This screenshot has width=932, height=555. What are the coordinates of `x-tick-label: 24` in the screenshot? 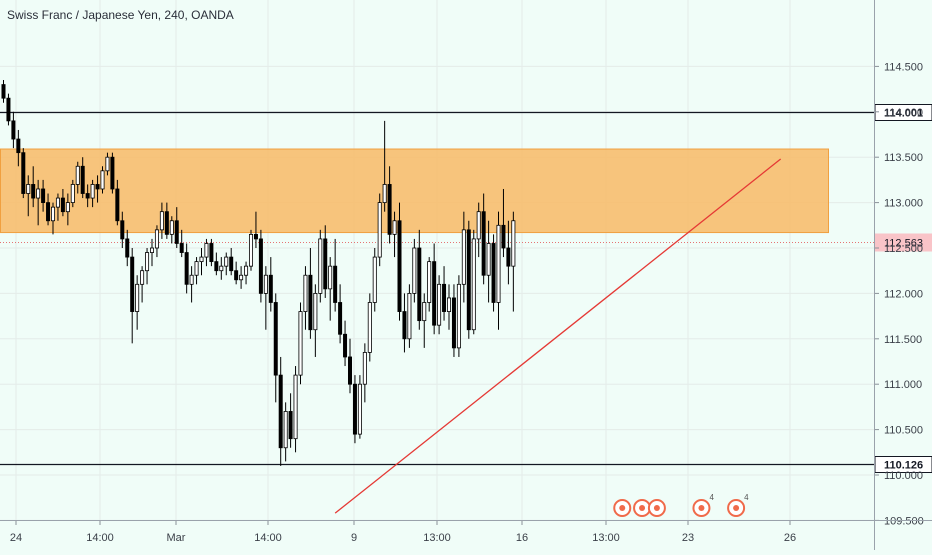 It's located at (16, 538).